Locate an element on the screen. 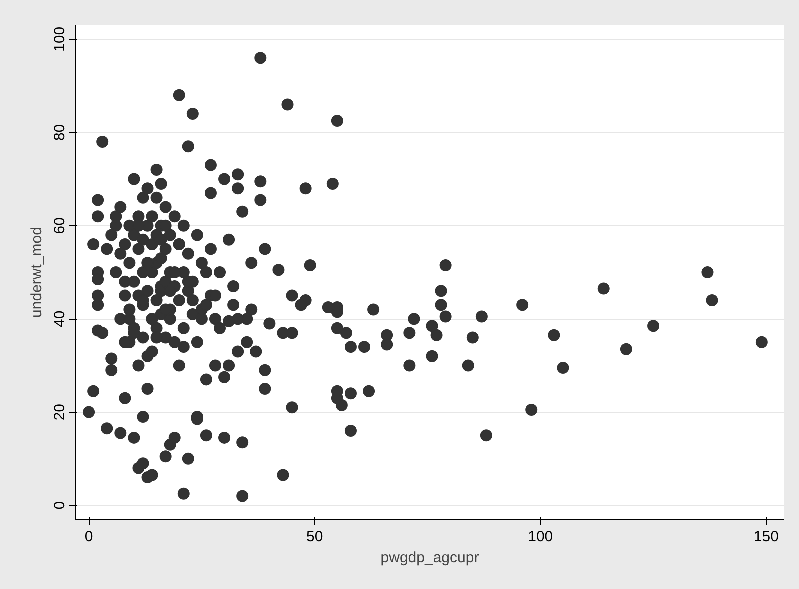  x-tick-label: 150 is located at coordinates (766, 537).